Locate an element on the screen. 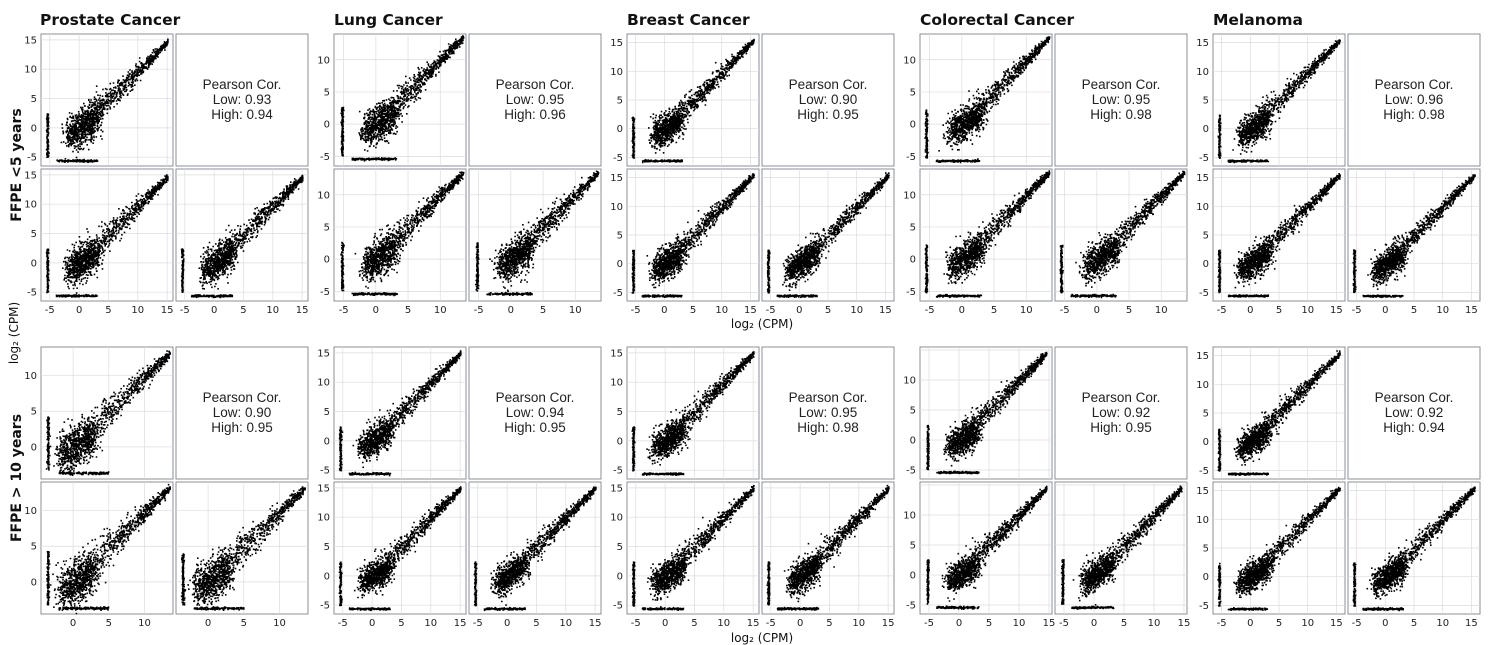 The width and height of the screenshot is (1489, 645). row-label-over-10-years: FFPE > 10 years is located at coordinates (17, 478).